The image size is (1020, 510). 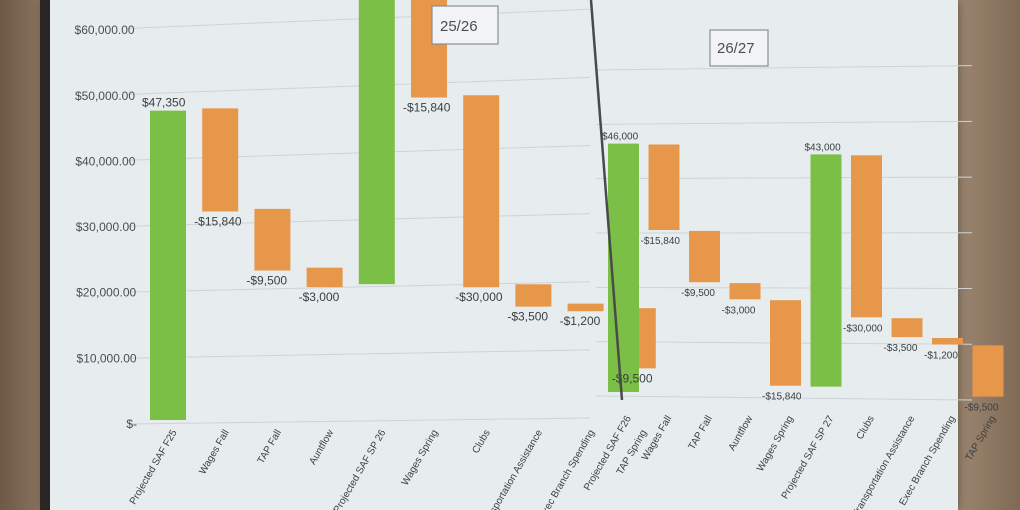 What do you see at coordinates (22, 255) in the screenshot?
I see `wall-left` at bounding box center [22, 255].